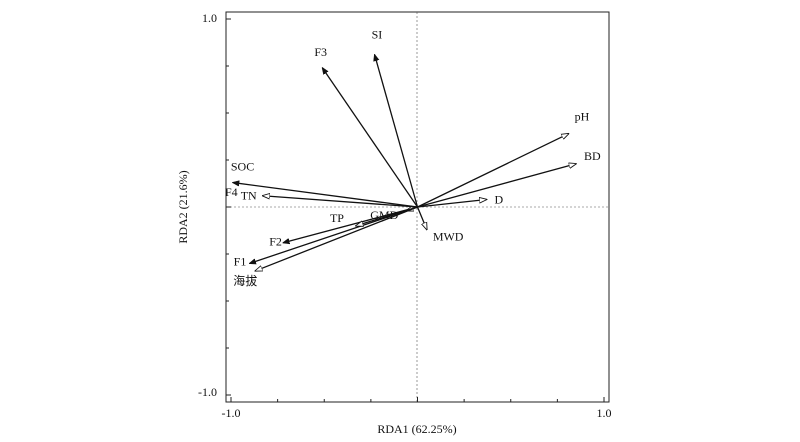 The width and height of the screenshot is (800, 442). Describe the element at coordinates (231, 192) in the screenshot. I see `vector-label-f4: F4` at that location.